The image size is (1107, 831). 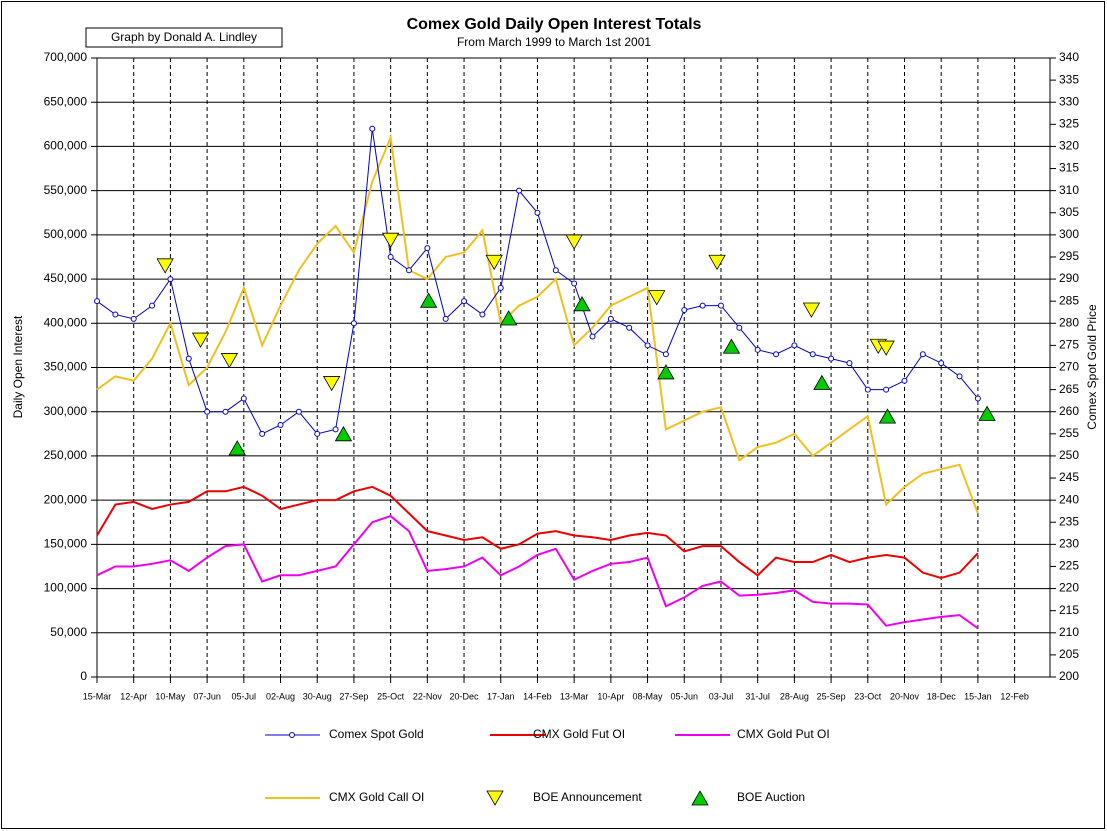 I want to click on x-tick-label: 17-Jan, so click(x=501, y=696).